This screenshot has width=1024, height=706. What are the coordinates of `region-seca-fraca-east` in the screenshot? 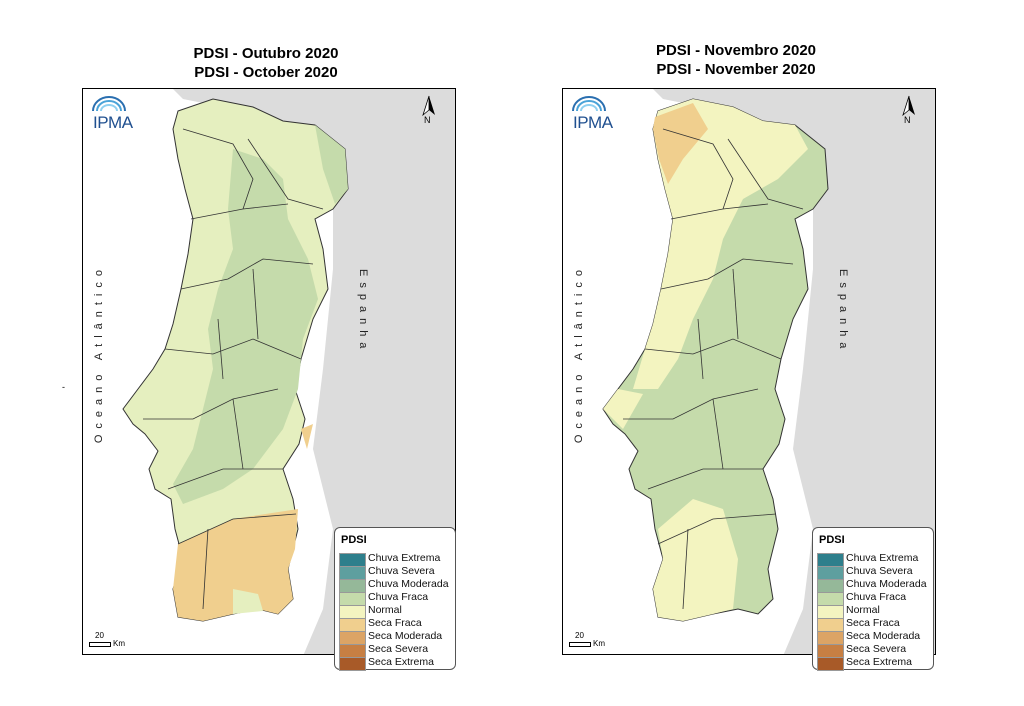 It's located at (307, 436).